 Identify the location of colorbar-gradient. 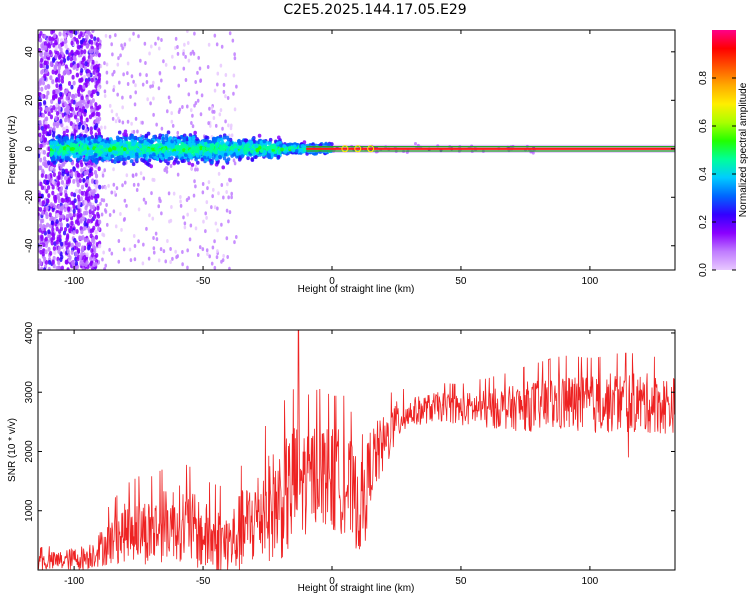
(724, 150).